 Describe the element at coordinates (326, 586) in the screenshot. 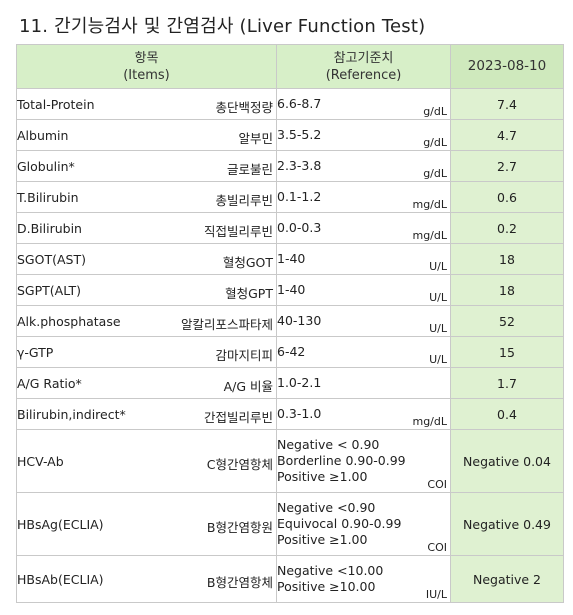

I see `reference-range: Positive ≥10.00` at that location.